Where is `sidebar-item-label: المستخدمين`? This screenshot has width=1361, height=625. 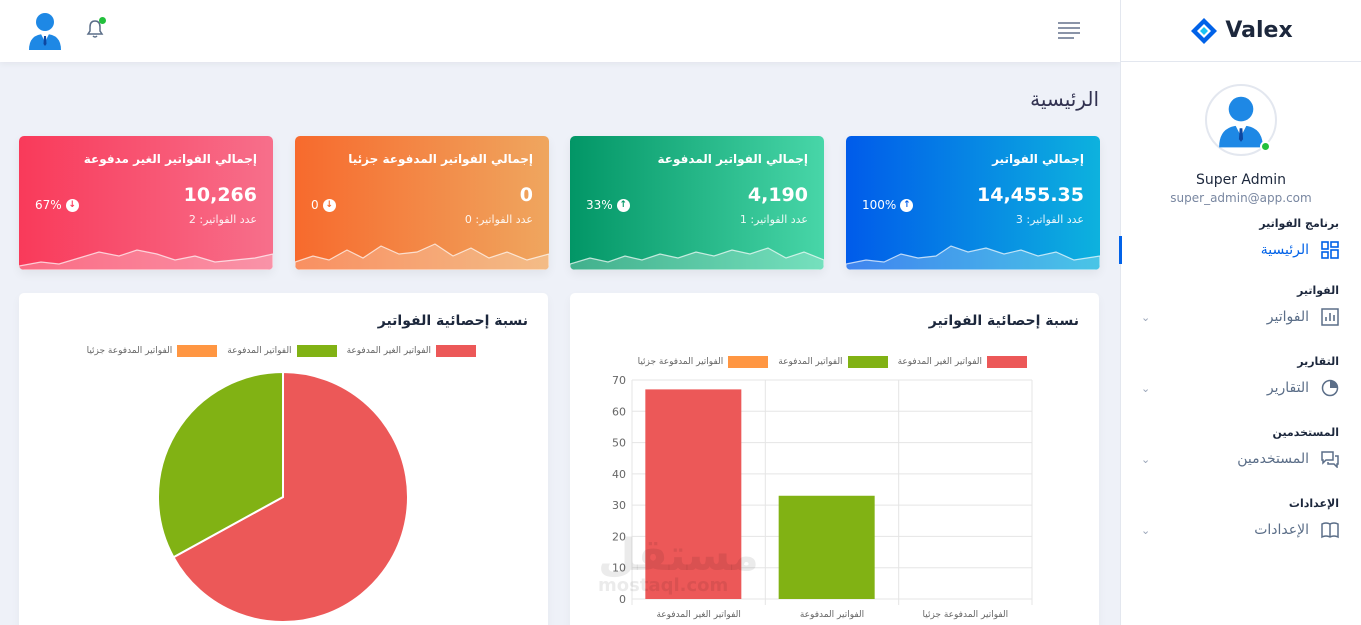 sidebar-item-label: المستخدمين is located at coordinates (1273, 459).